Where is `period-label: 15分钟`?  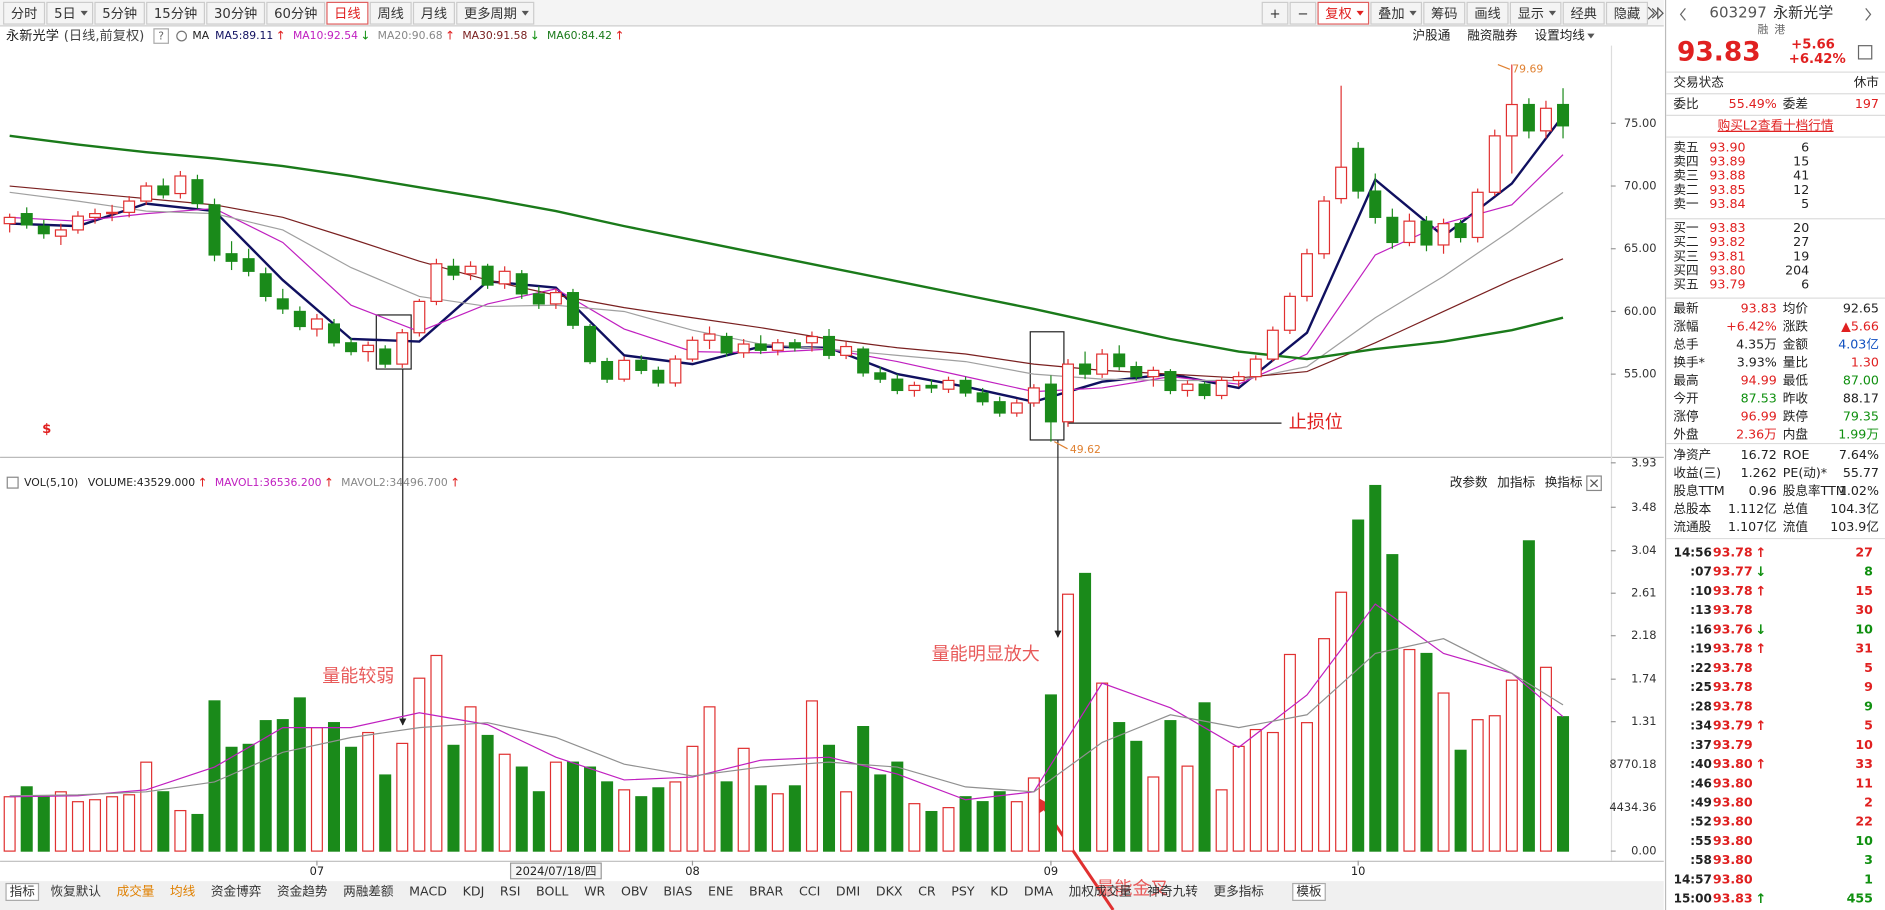
period-label: 15分钟 is located at coordinates (175, 13).